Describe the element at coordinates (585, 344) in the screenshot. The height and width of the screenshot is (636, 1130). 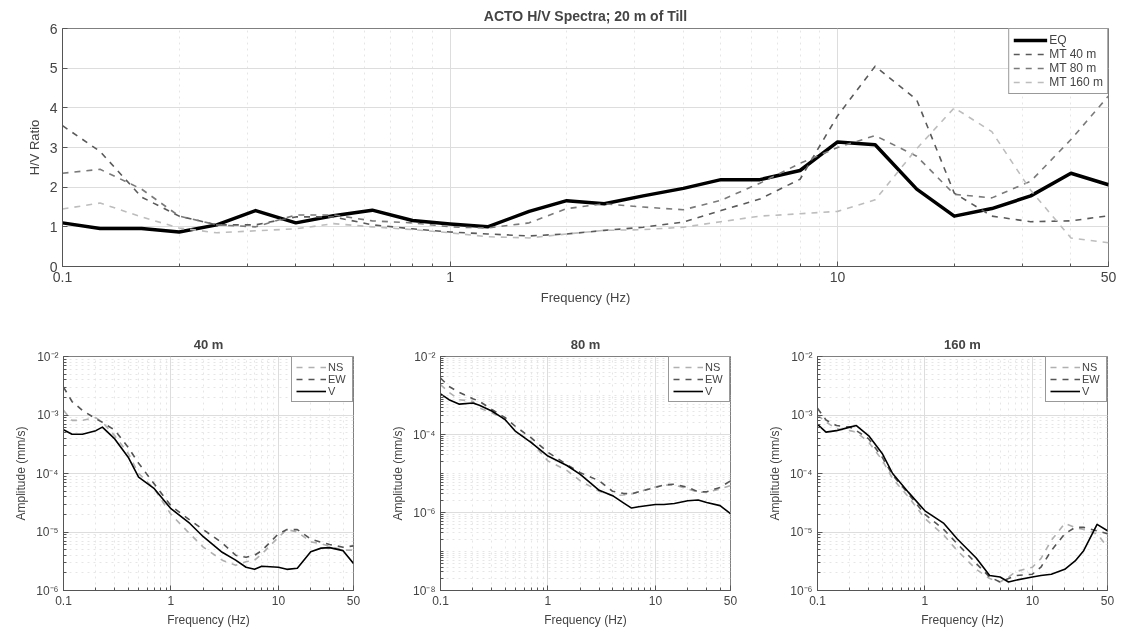
I see `chart-title: 80 m` at that location.